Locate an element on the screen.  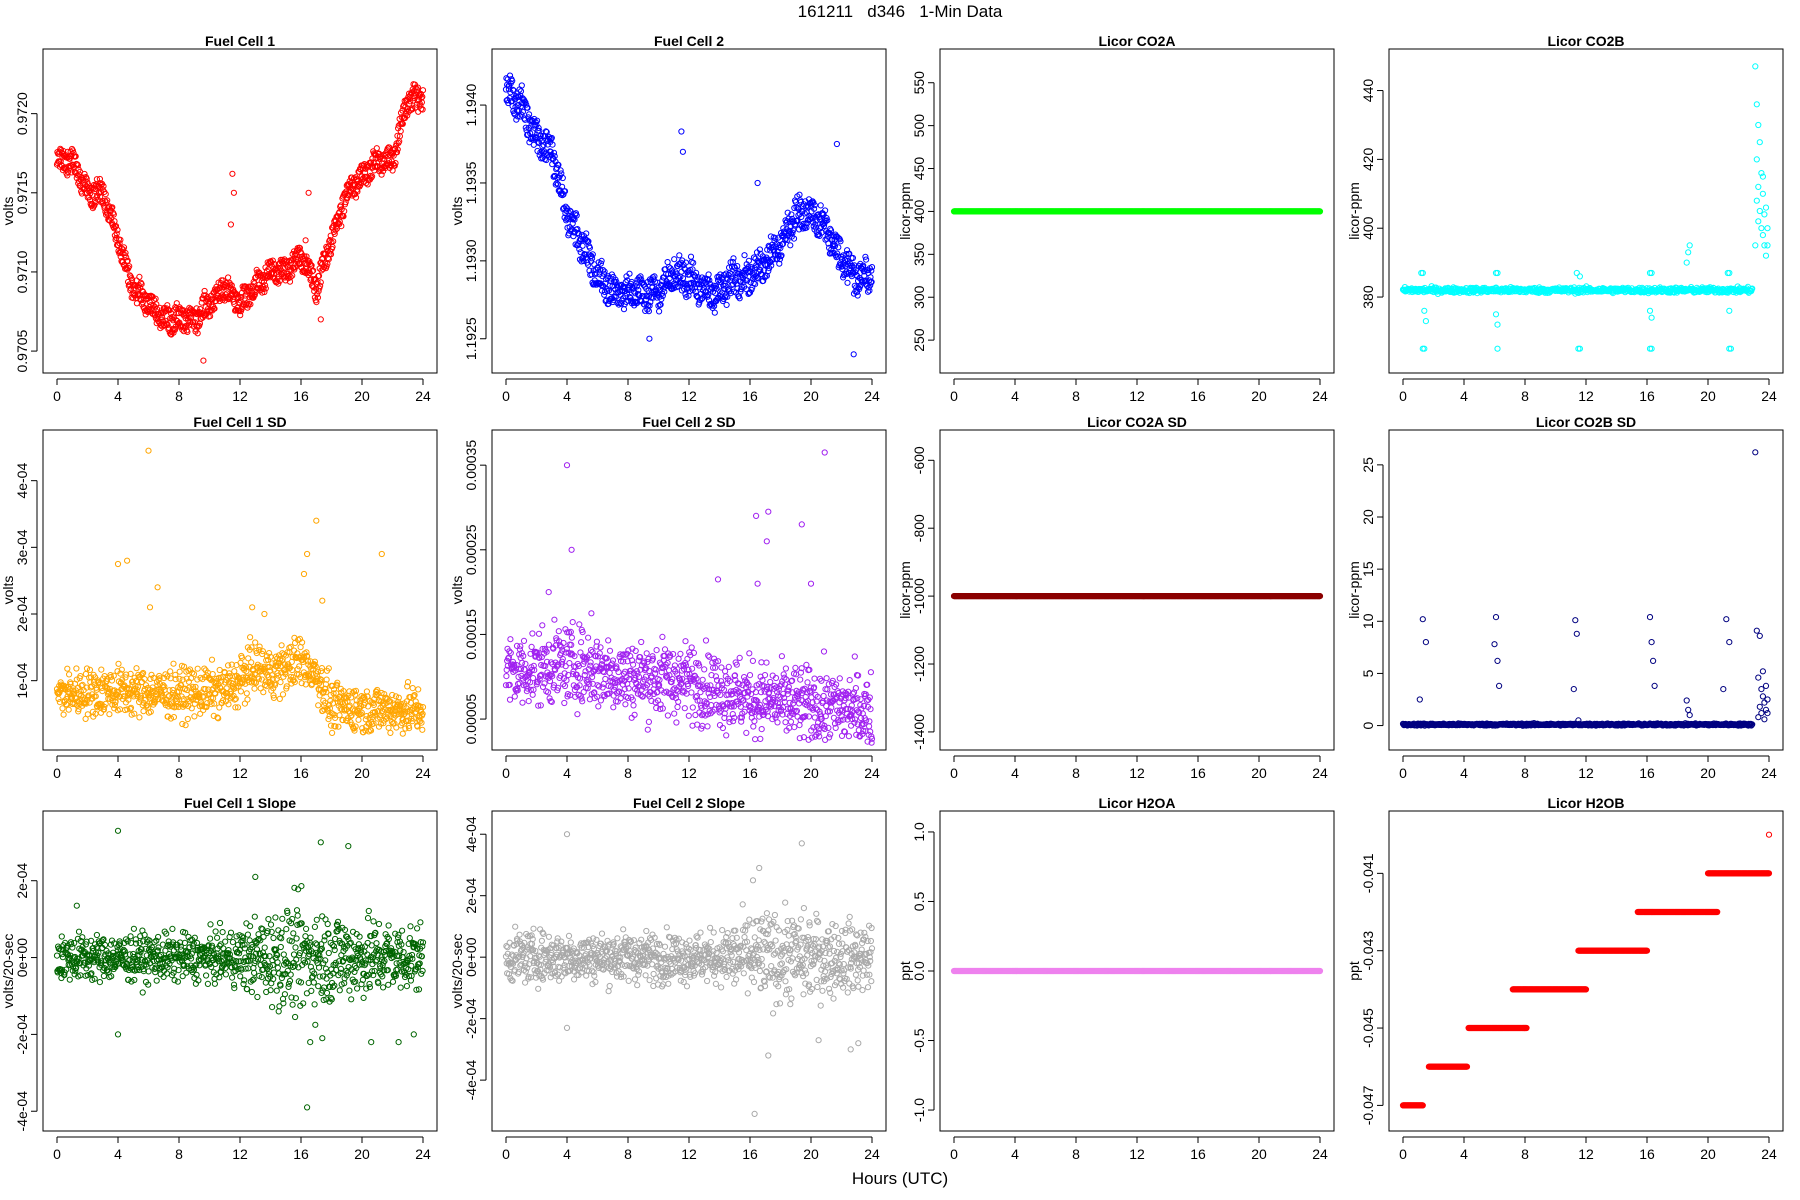
y-tick-label: 420 is located at coordinates (1368, 159).